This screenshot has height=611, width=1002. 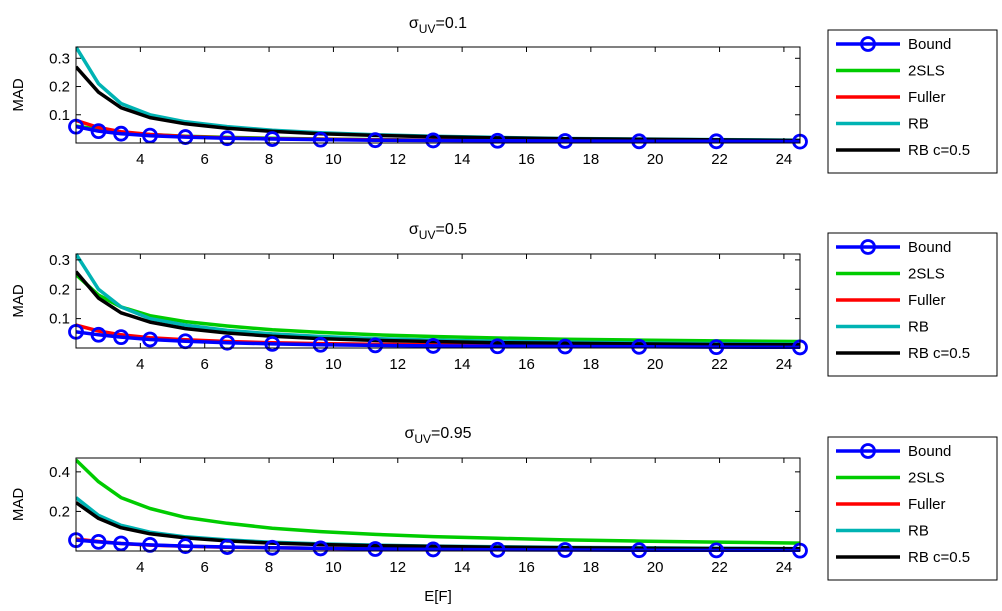 What do you see at coordinates (451, 433) in the screenshot?
I see `sigma-value: =0.95` at bounding box center [451, 433].